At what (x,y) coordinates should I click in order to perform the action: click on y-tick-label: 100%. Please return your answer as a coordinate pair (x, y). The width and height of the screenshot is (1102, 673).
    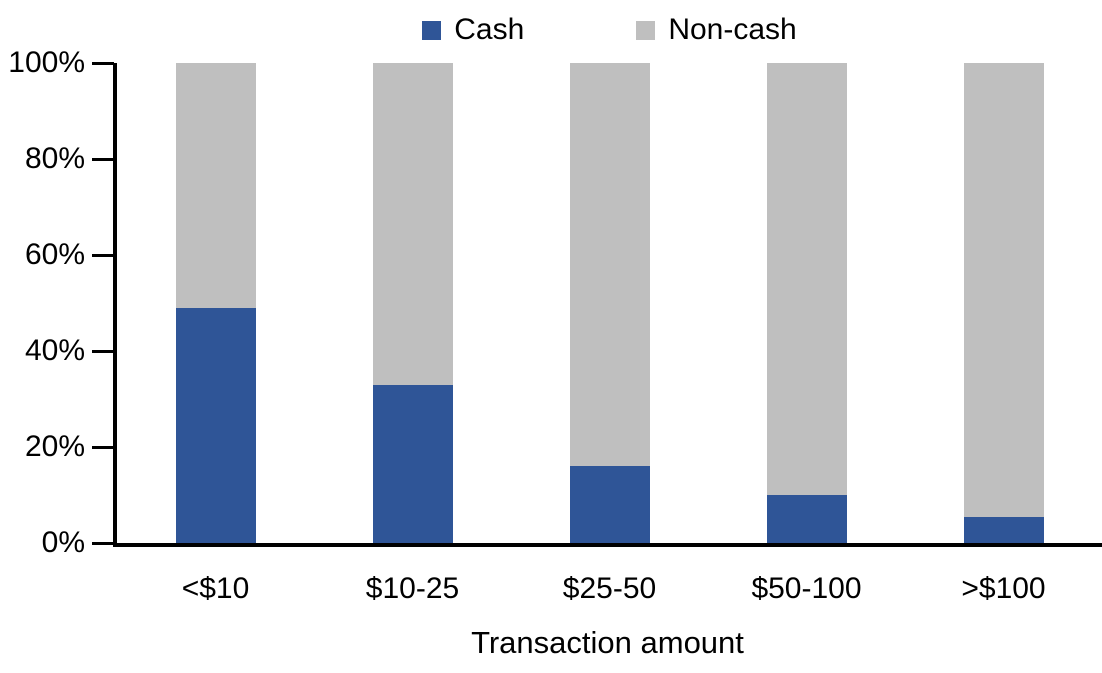
    Looking at the image, I should click on (46, 62).